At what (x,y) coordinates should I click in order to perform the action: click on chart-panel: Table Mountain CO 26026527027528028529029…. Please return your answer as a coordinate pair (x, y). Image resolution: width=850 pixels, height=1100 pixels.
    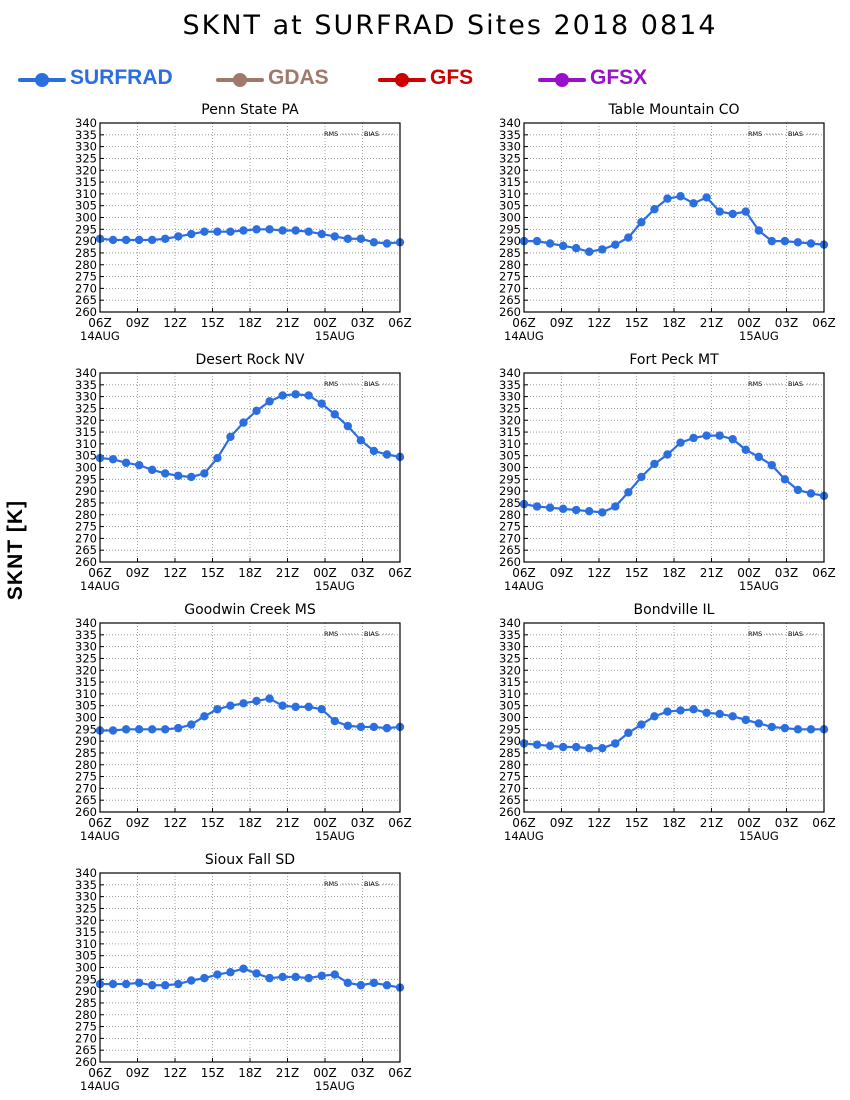
    Looking at the image, I should click on (667, 222).